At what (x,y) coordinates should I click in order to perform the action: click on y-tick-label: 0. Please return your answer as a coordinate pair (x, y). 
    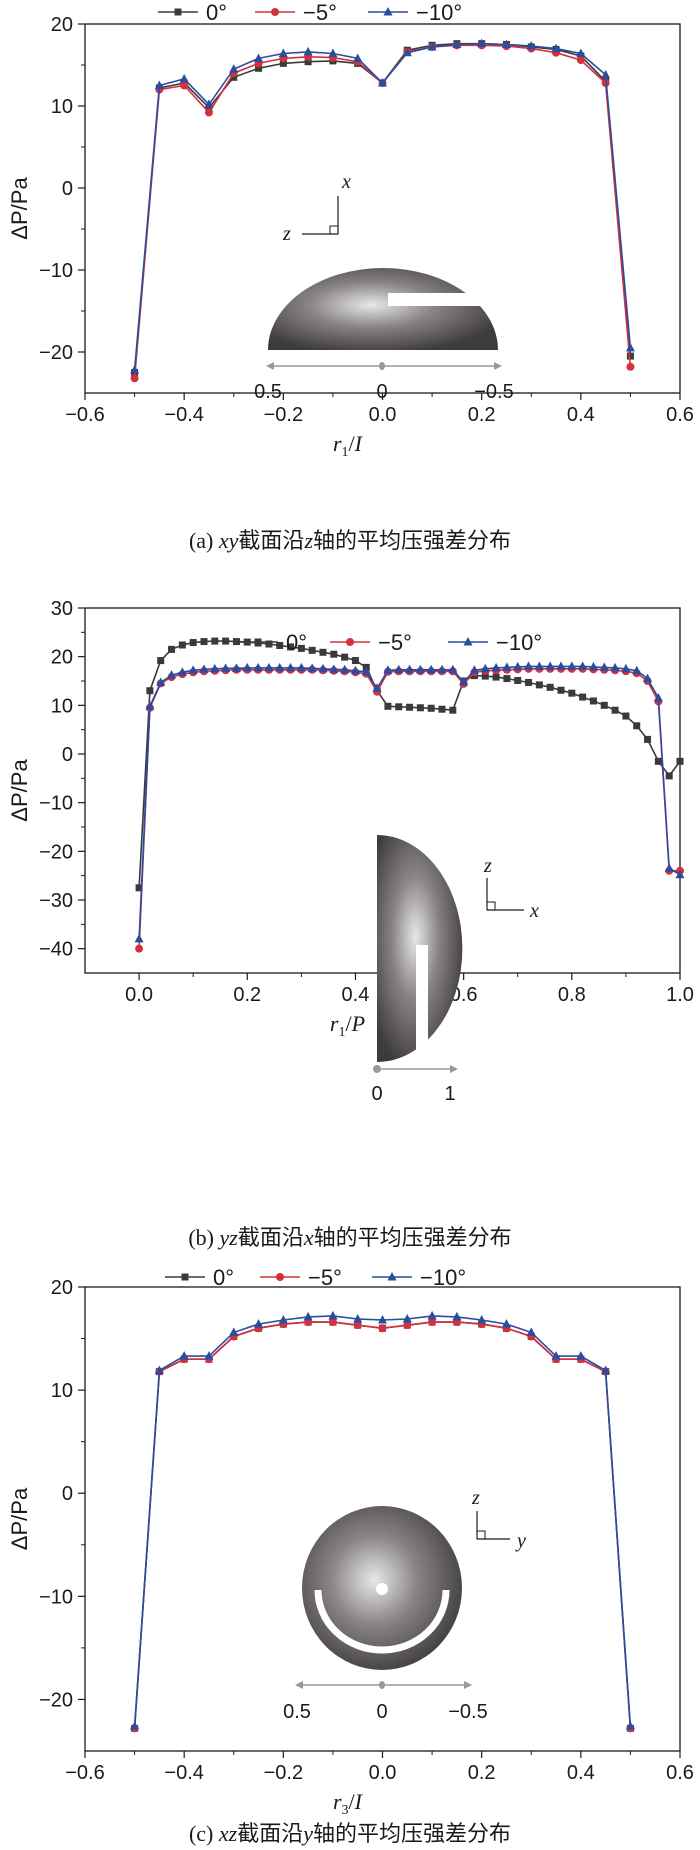
    Looking at the image, I should click on (67, 1494).